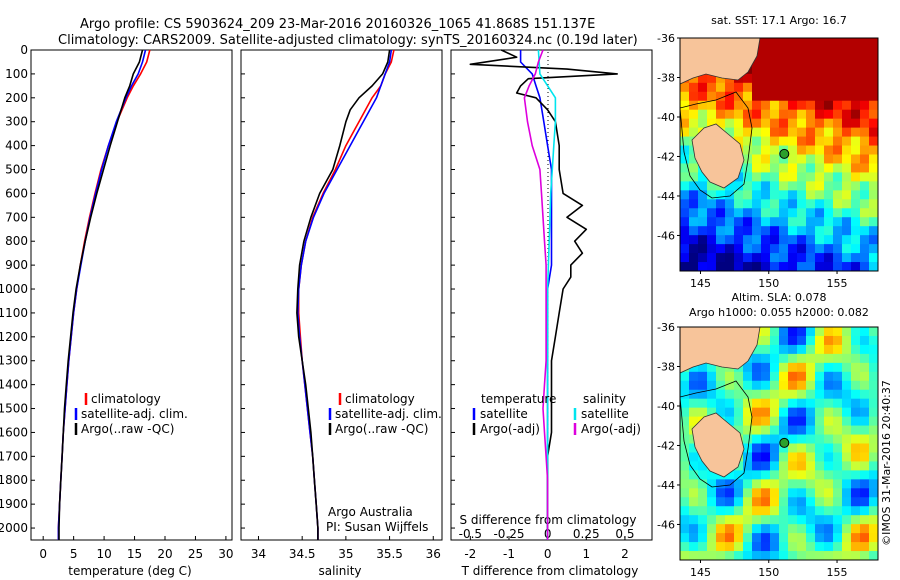 The image size is (900, 580). I want to click on sst-map-lon-axis: 145 150 155, so click(769, 280).